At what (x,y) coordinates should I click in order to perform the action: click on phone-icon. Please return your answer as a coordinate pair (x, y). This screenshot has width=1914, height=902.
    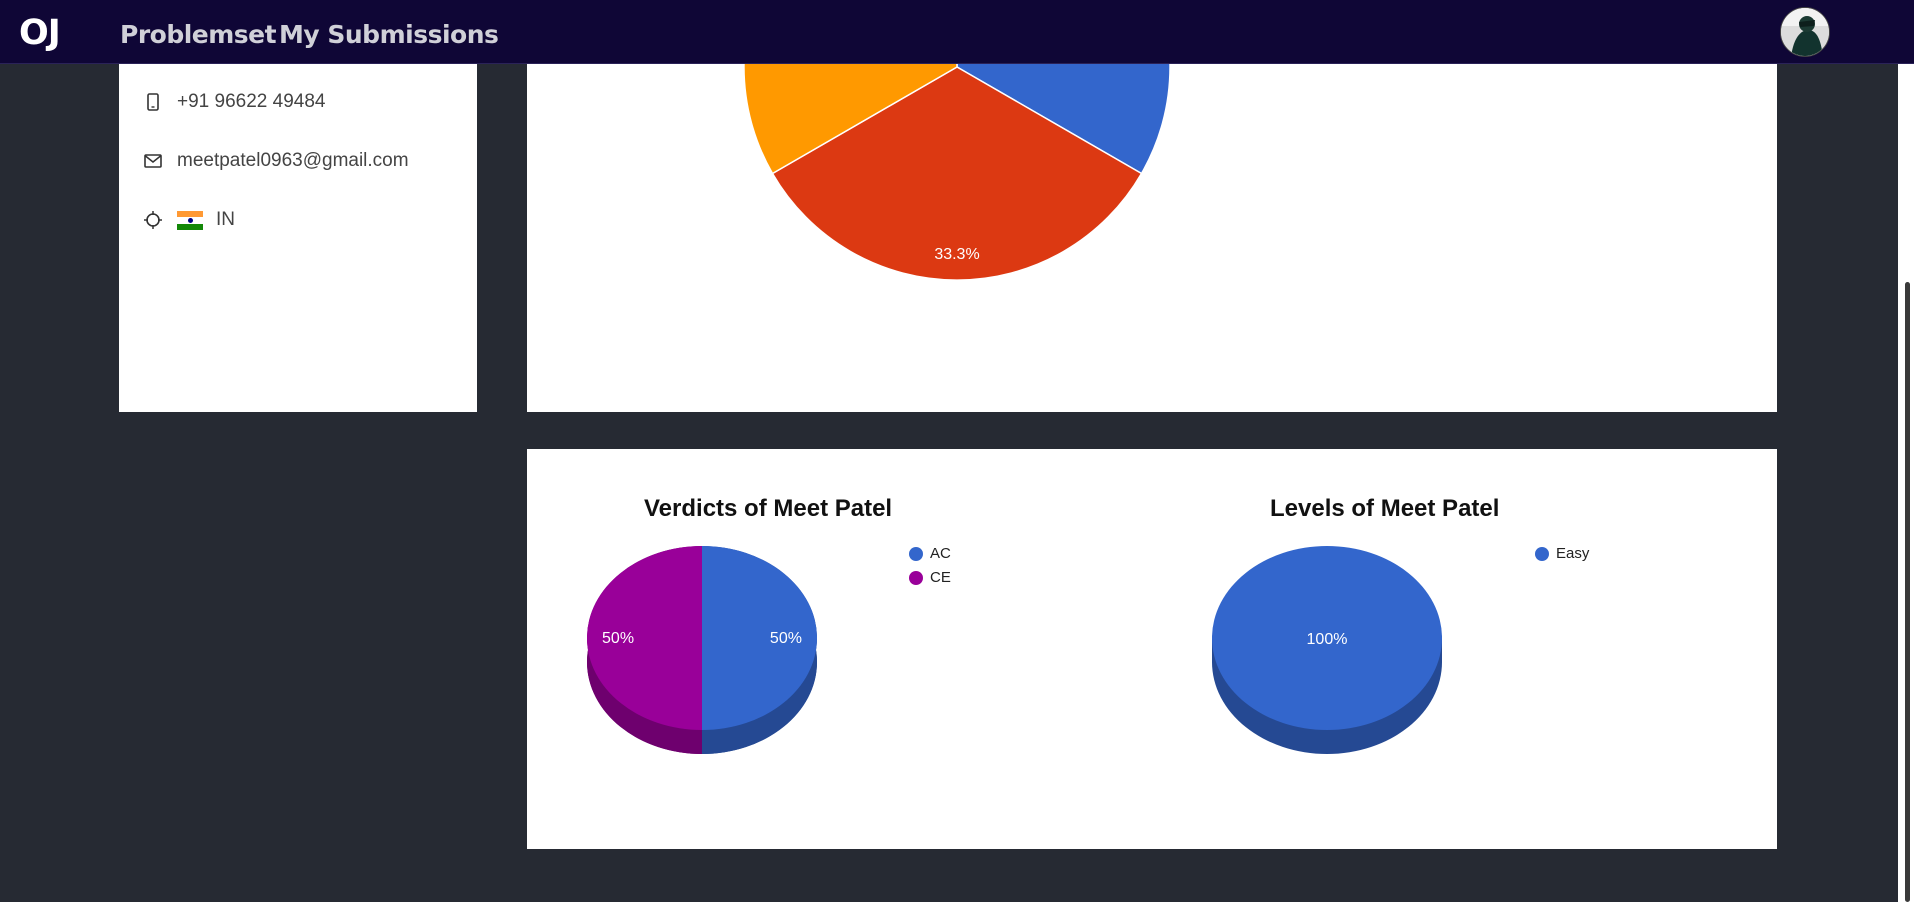
    Looking at the image, I should click on (153, 102).